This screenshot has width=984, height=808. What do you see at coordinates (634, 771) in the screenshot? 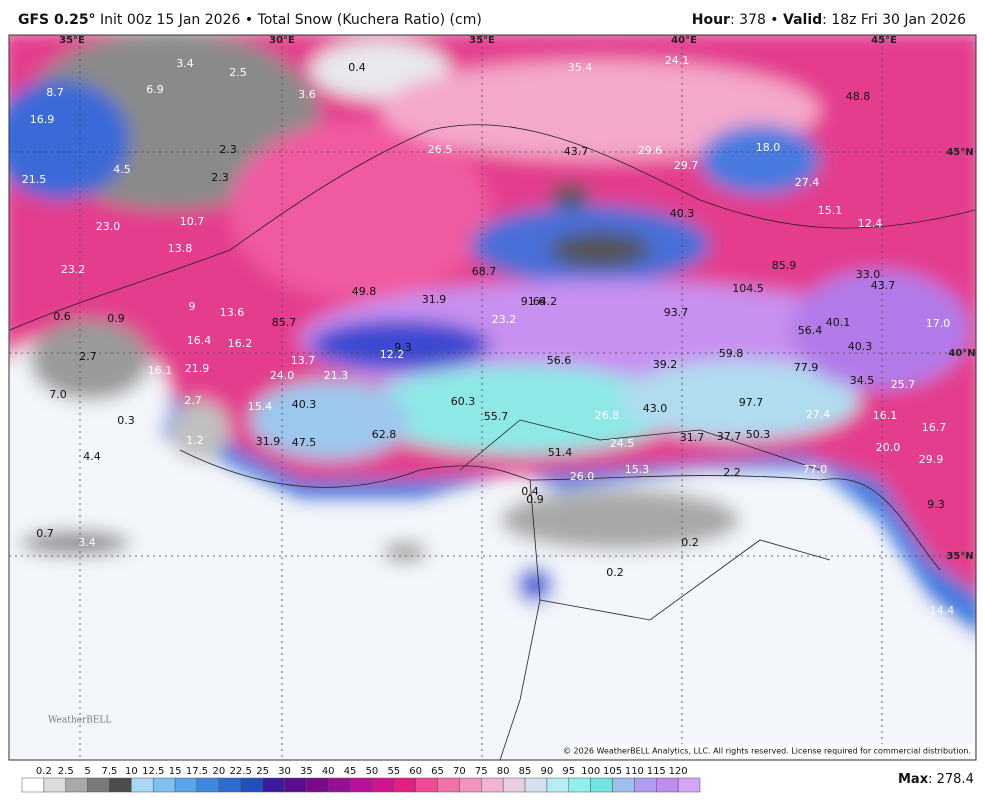
I see `colorbar-label: 110` at bounding box center [634, 771].